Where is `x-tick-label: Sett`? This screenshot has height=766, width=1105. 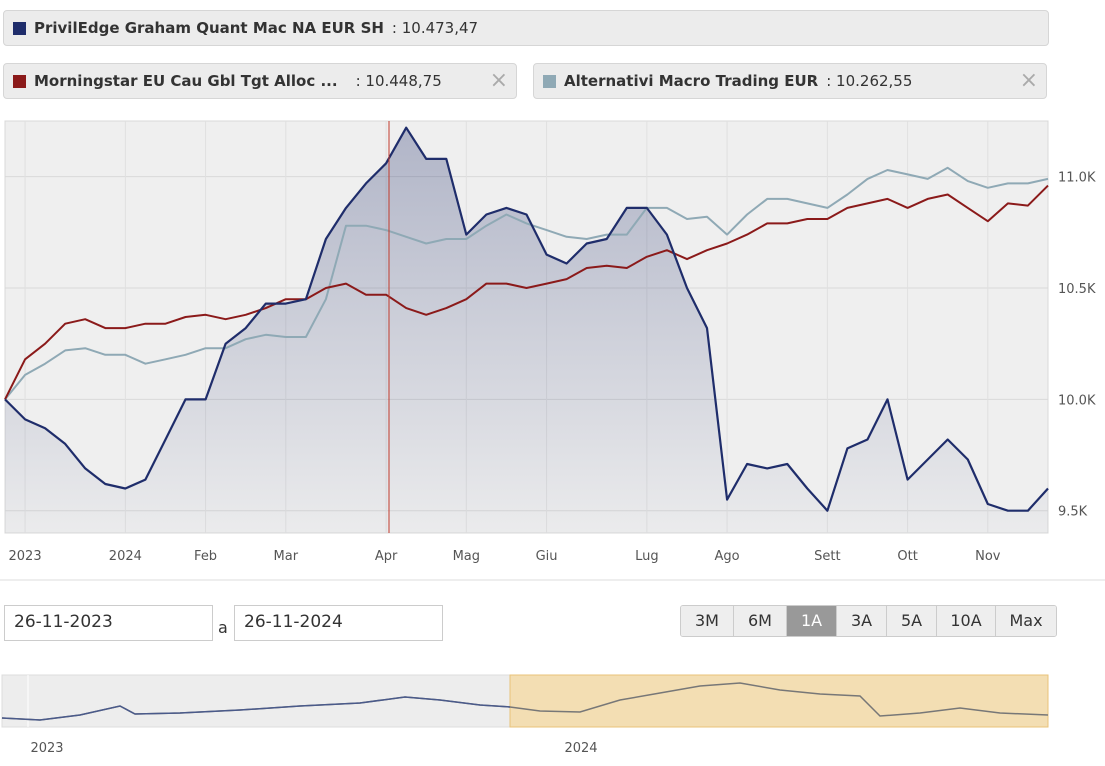
x-tick-label: Sett is located at coordinates (827, 556).